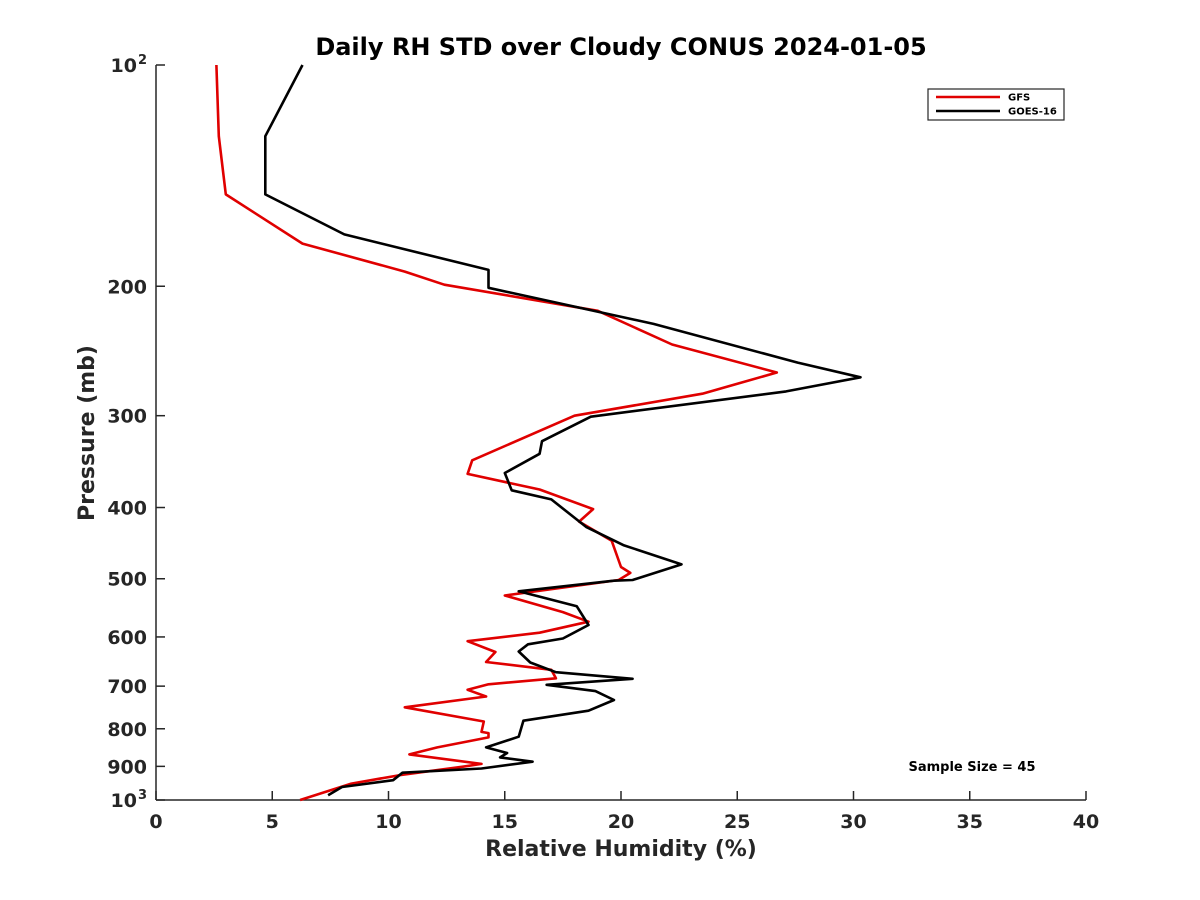  I want to click on x-tick-label: 10, so click(388, 822).